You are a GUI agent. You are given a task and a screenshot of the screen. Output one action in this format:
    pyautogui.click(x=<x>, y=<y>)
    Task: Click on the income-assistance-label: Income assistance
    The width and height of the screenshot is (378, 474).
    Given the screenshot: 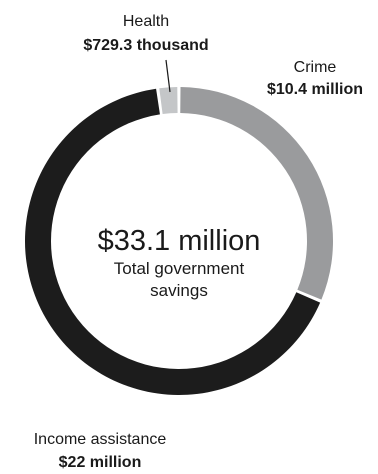 What is the action you would take?
    pyautogui.click(x=100, y=439)
    